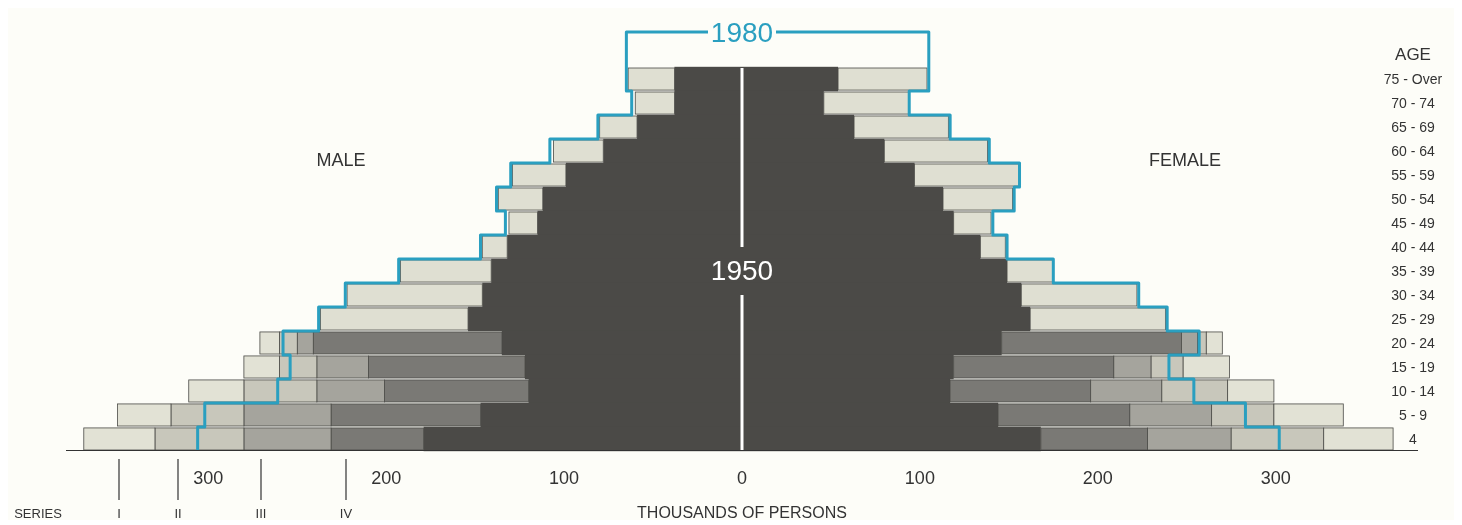 The image size is (1462, 525). I want to click on y-tick-label: 15 - 19, so click(1413, 366).